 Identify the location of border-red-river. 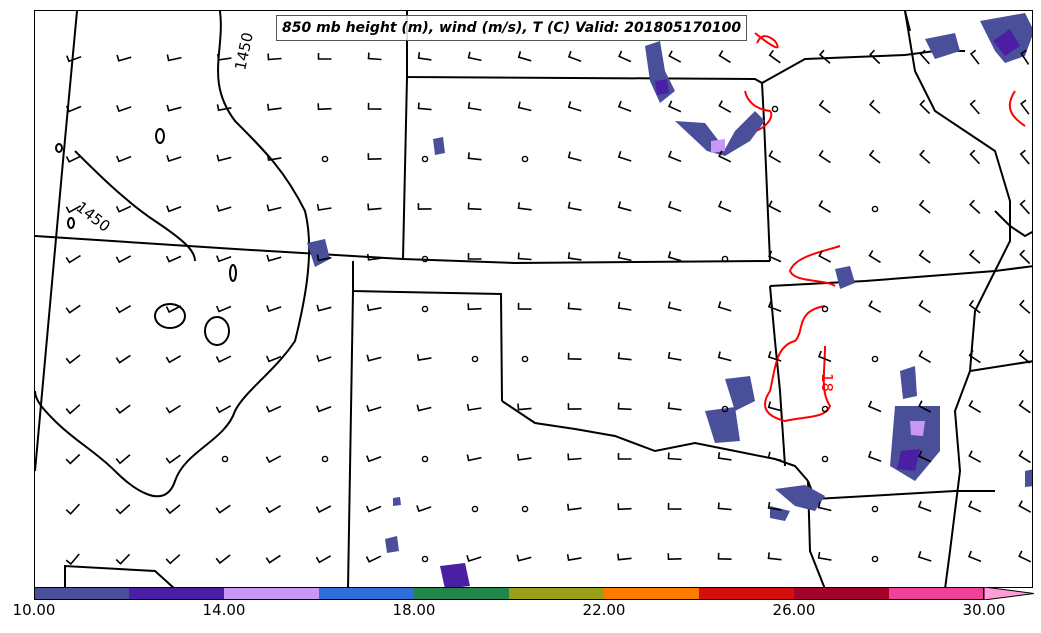
(655, 441).